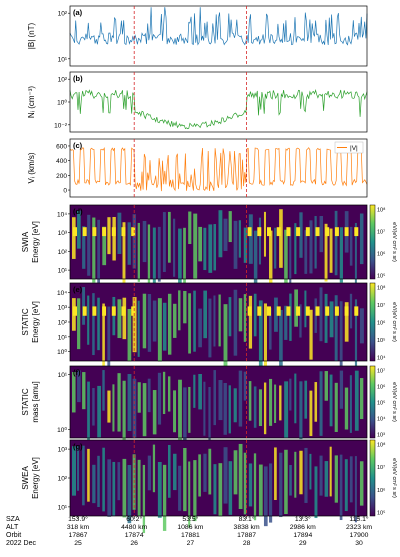 Image resolution: width=400 pixels, height=557 pixels. Describe the element at coordinates (359, 543) in the screenshot. I see `xtick-day: 30` at that location.